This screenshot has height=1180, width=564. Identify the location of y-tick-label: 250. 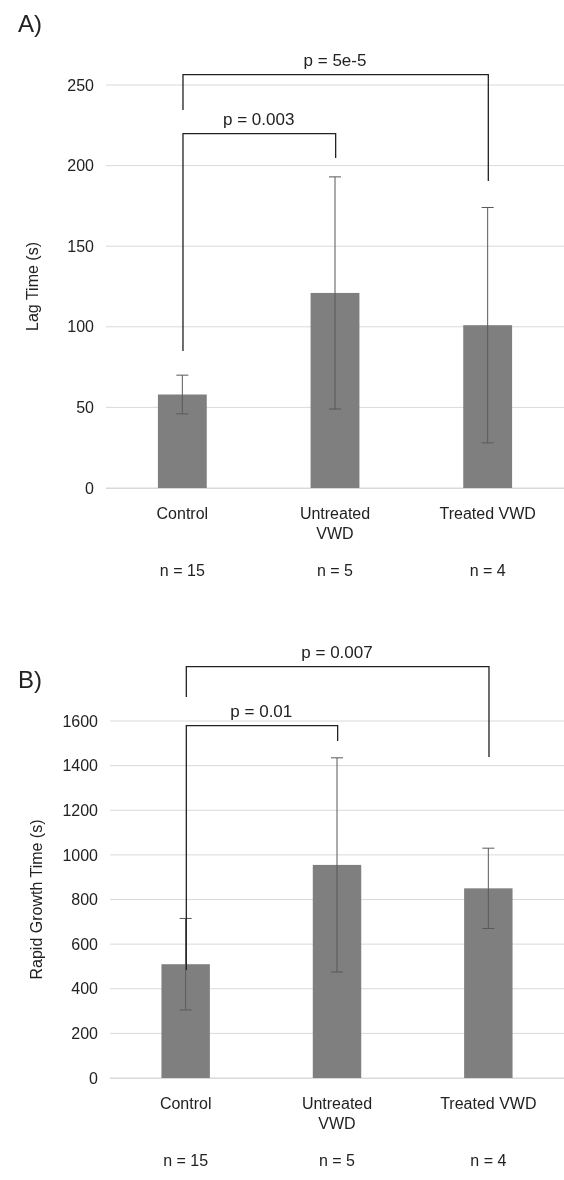
(81, 85).